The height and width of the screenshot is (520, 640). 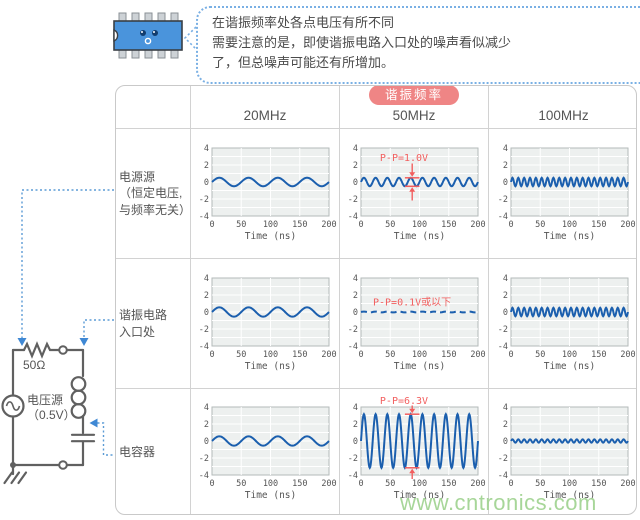 I want to click on chip-mouth, so click(x=148, y=41).